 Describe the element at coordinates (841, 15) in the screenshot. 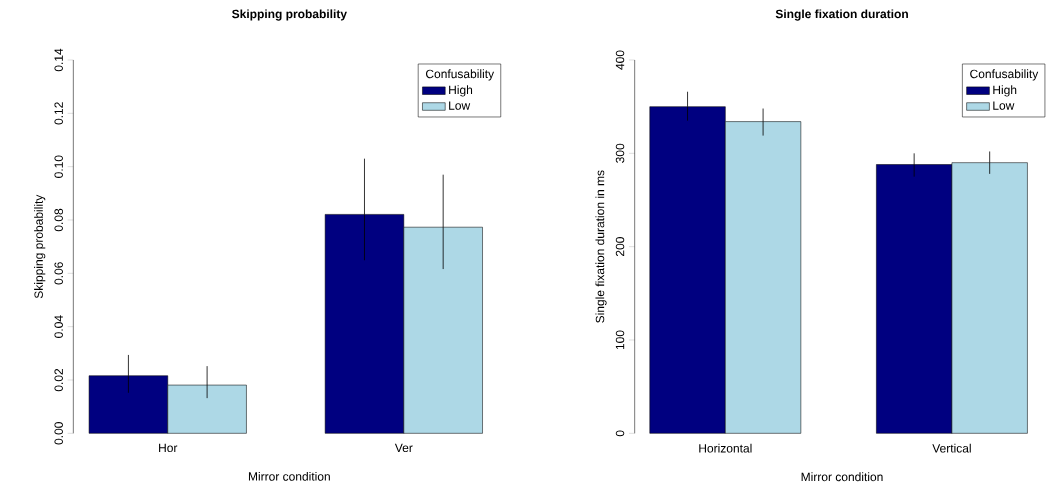

I see `chart-title: Single fixation duration` at that location.